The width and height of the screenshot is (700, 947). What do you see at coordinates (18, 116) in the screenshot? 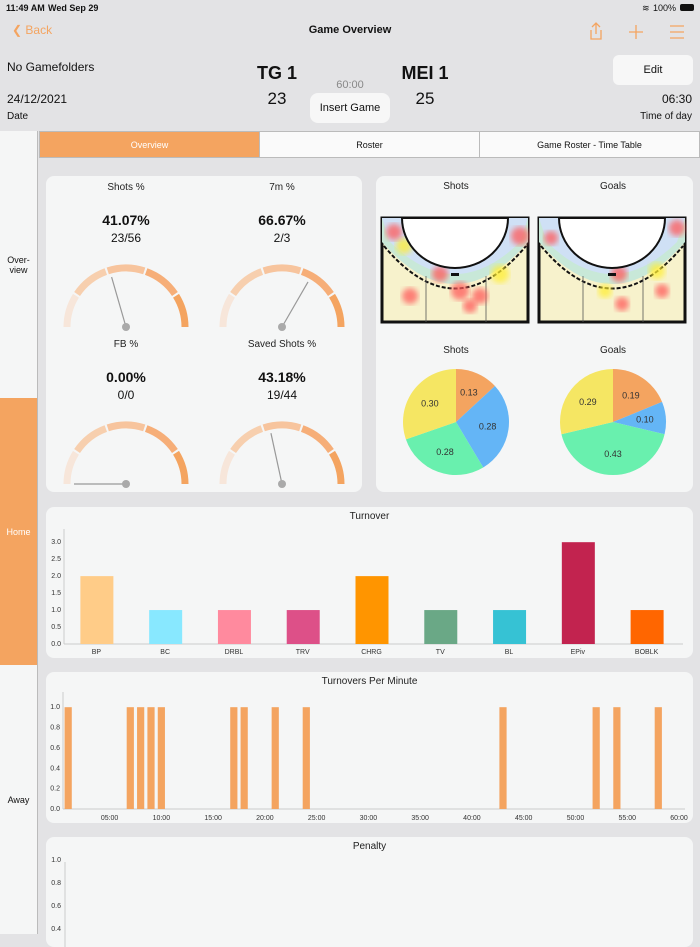
I see `date-label: Date` at bounding box center [18, 116].